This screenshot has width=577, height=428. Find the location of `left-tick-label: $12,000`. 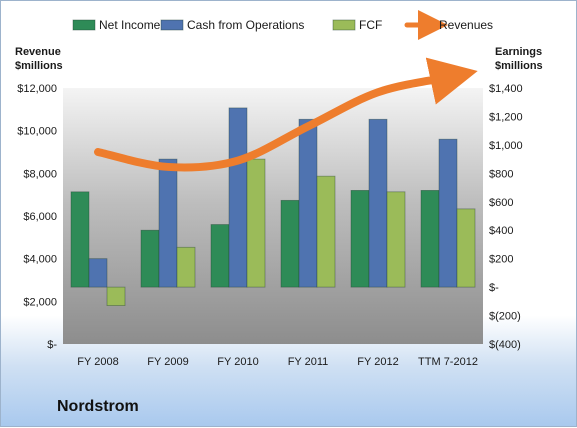

left-tick-label: $12,000 is located at coordinates (37, 89).